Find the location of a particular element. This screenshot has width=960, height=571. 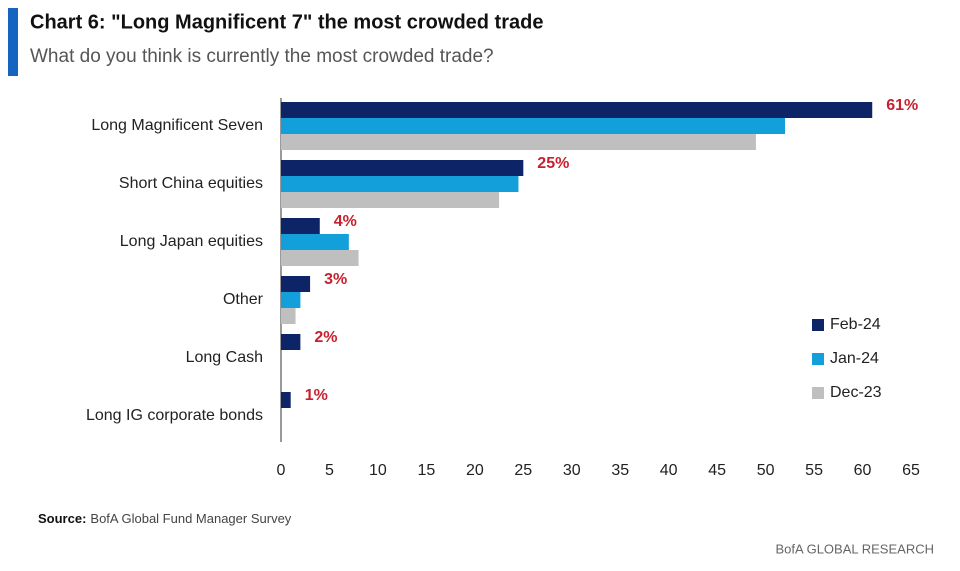

value-label: 1% is located at coordinates (316, 395).